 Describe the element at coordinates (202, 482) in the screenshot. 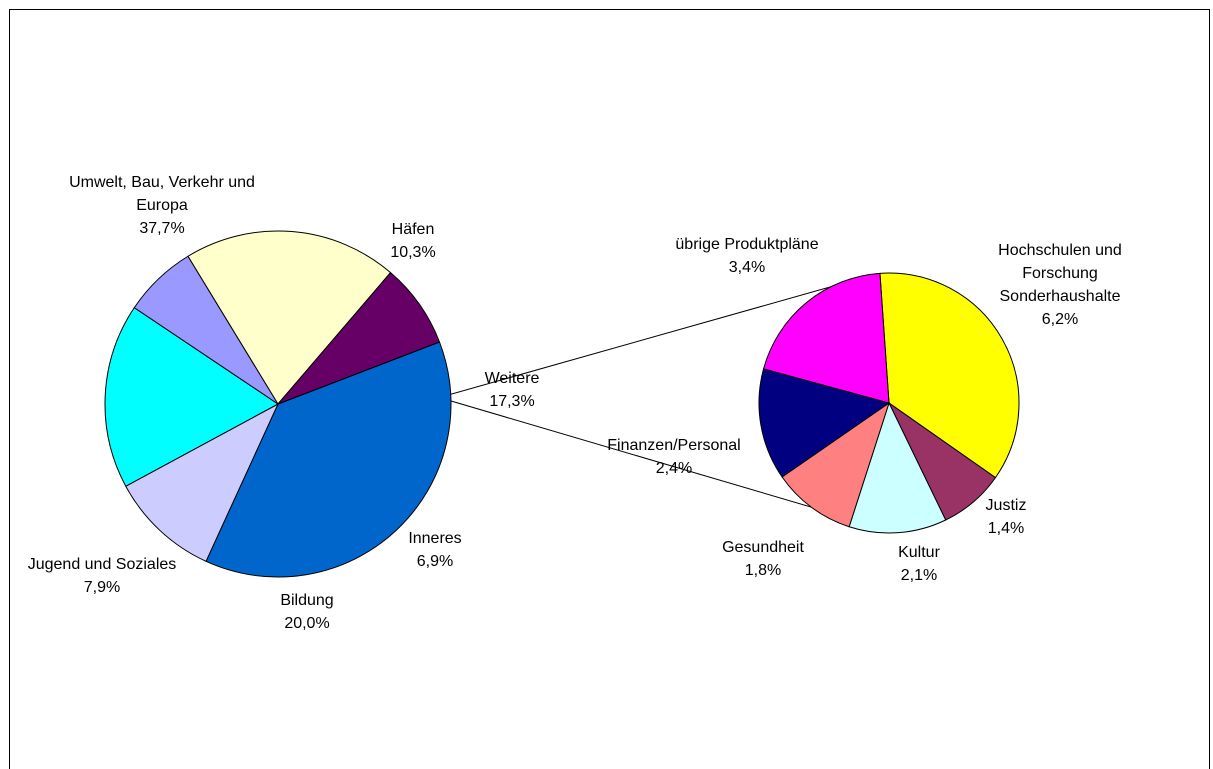

I see `pie-slice-haefen` at that location.